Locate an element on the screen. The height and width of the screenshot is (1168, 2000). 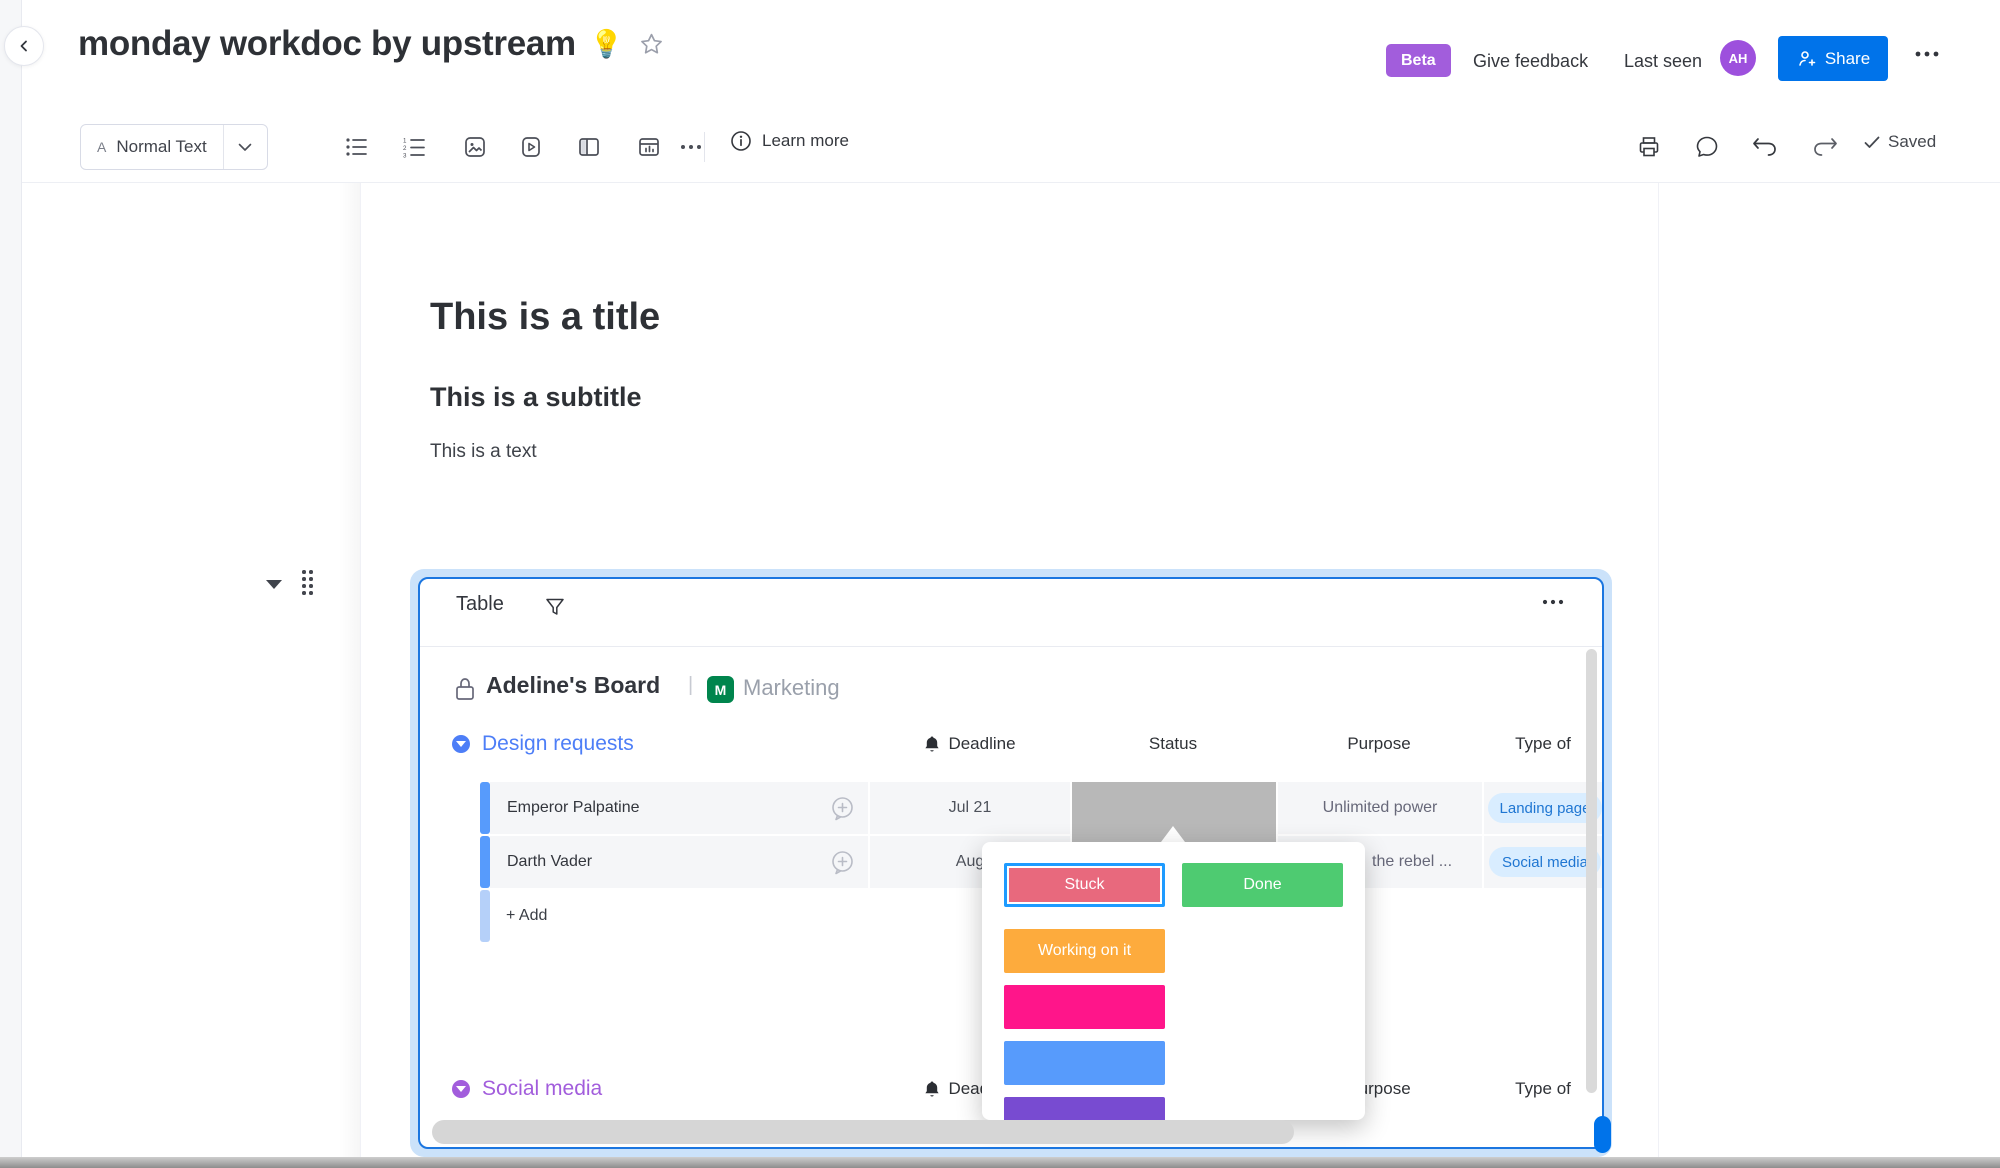
avatar: AH is located at coordinates (1738, 58).